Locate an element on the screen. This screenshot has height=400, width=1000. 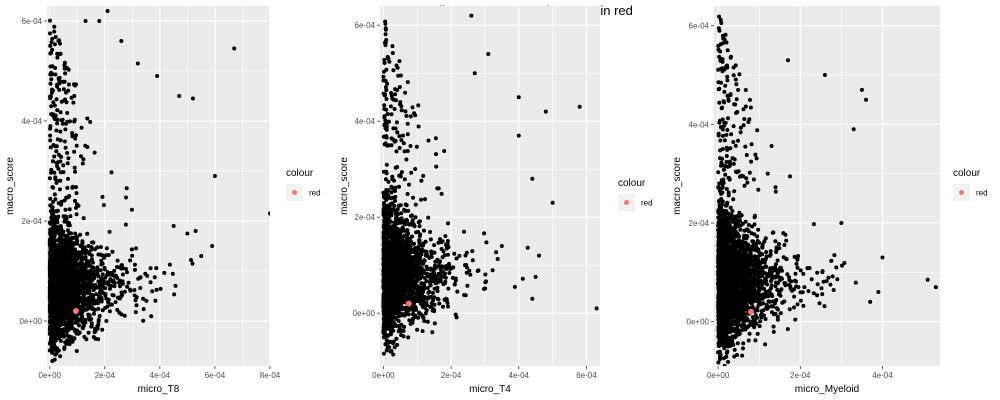
x-axis-title: micro_T8 is located at coordinates (159, 389).